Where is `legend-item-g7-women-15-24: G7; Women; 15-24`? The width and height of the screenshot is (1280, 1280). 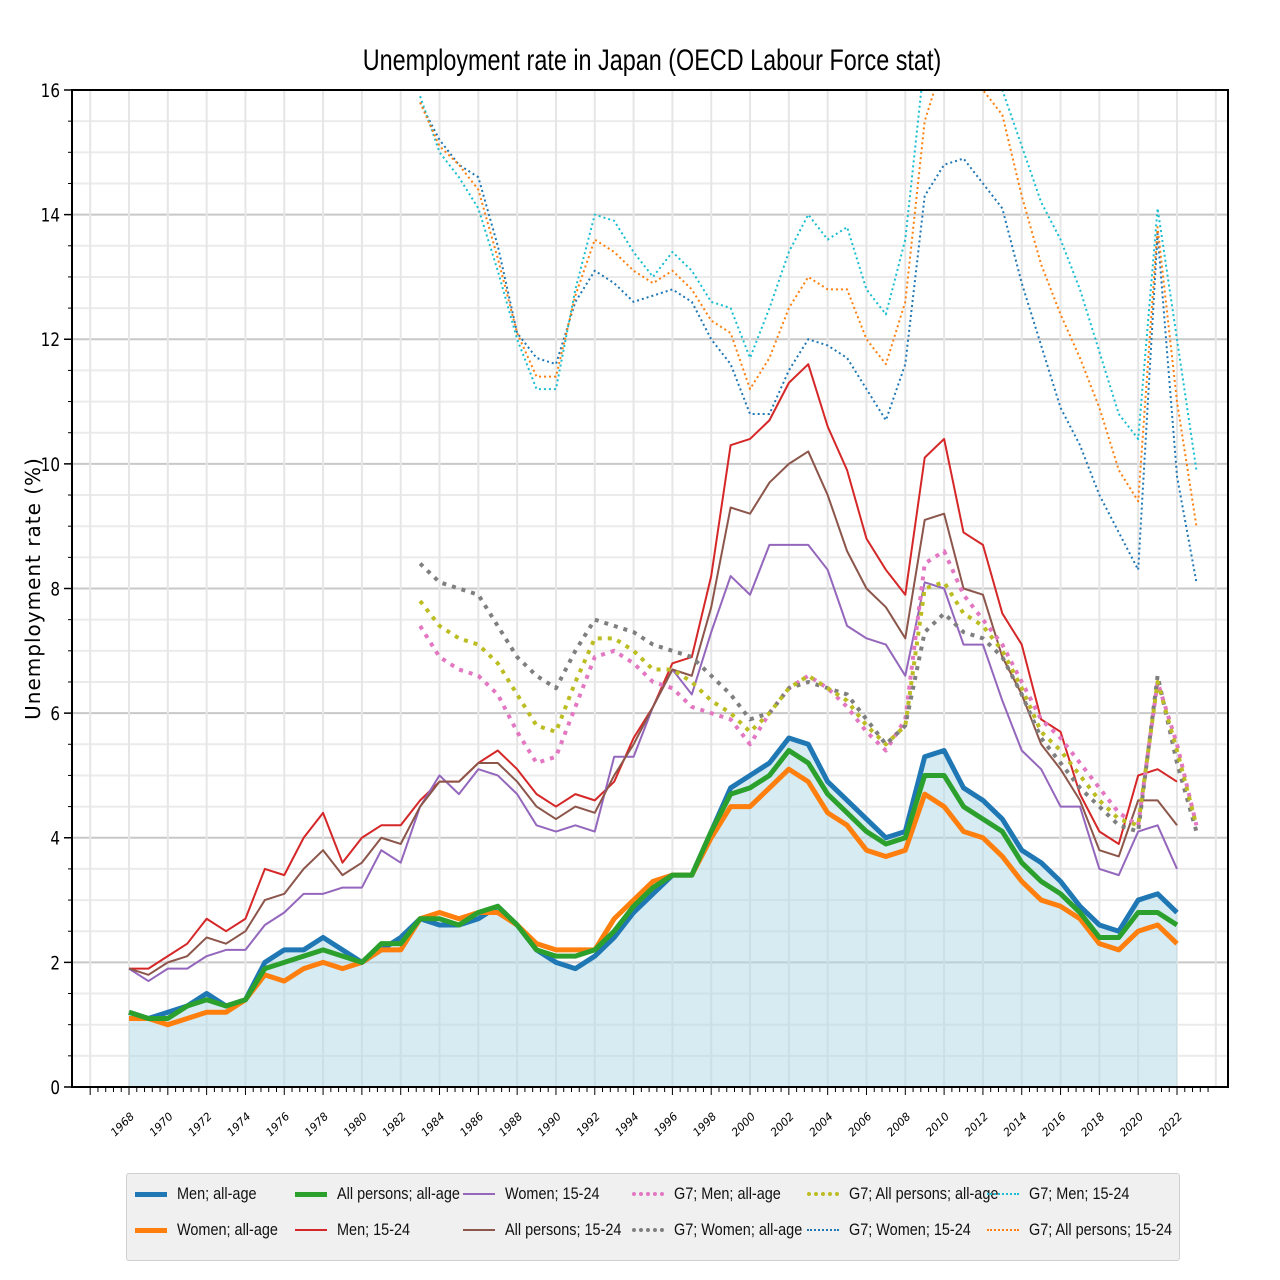
legend-item-g7-women-15-24: G7; Women; 15-24 is located at coordinates (899, 1230).